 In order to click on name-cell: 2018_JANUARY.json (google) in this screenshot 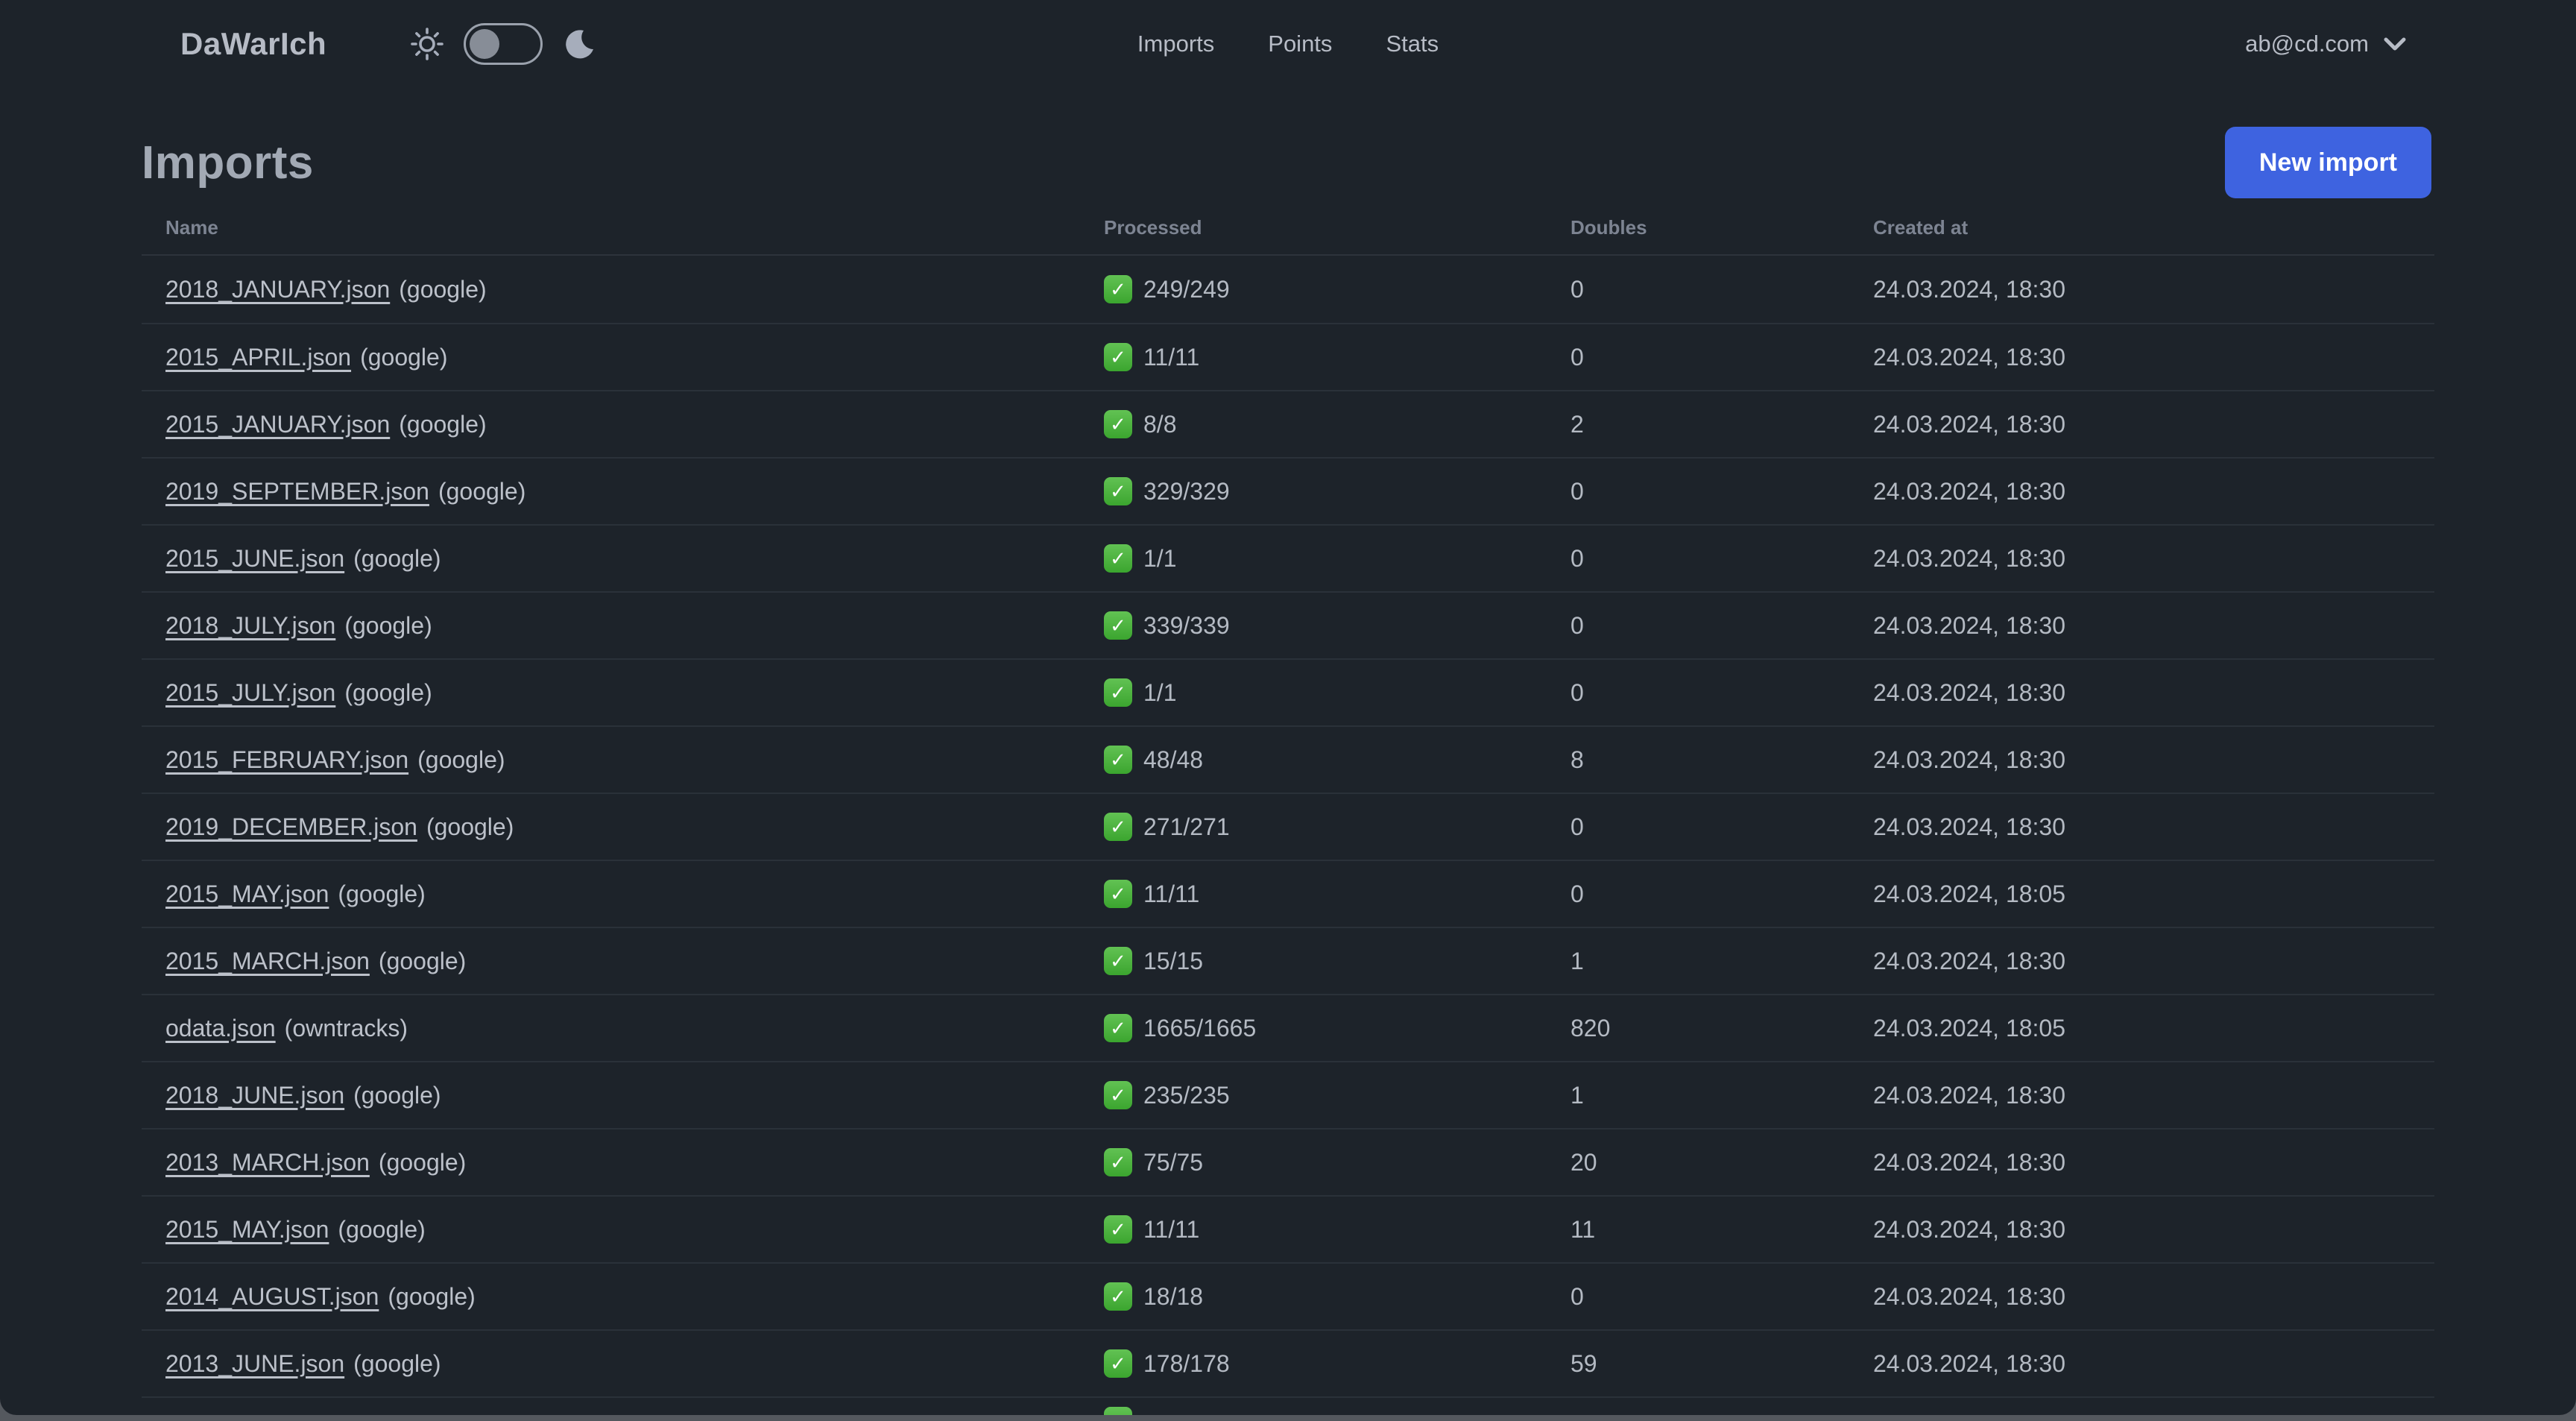, I will do `click(623, 289)`.